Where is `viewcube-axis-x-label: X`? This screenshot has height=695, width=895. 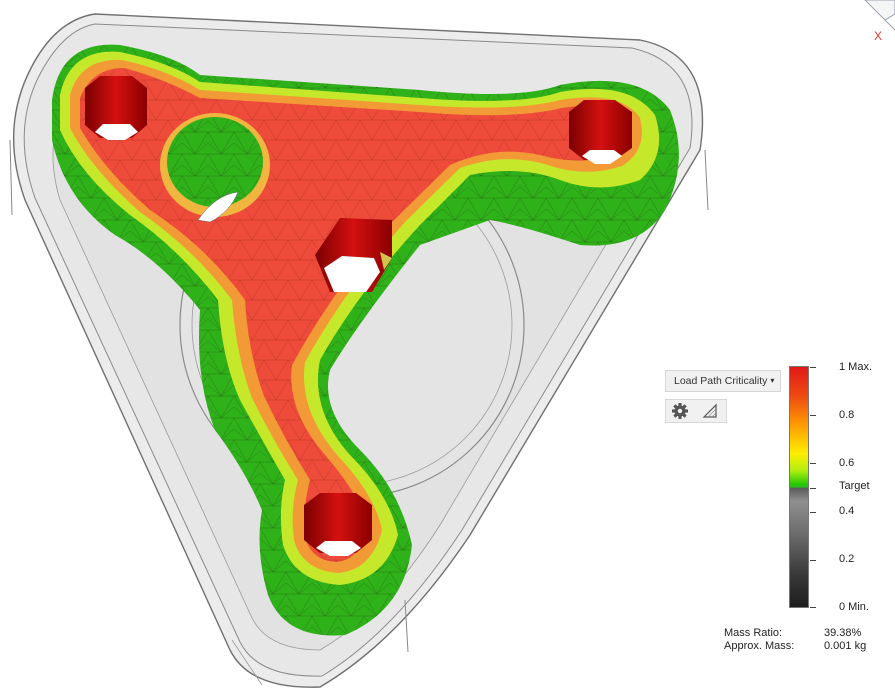 viewcube-axis-x-label: X is located at coordinates (878, 36).